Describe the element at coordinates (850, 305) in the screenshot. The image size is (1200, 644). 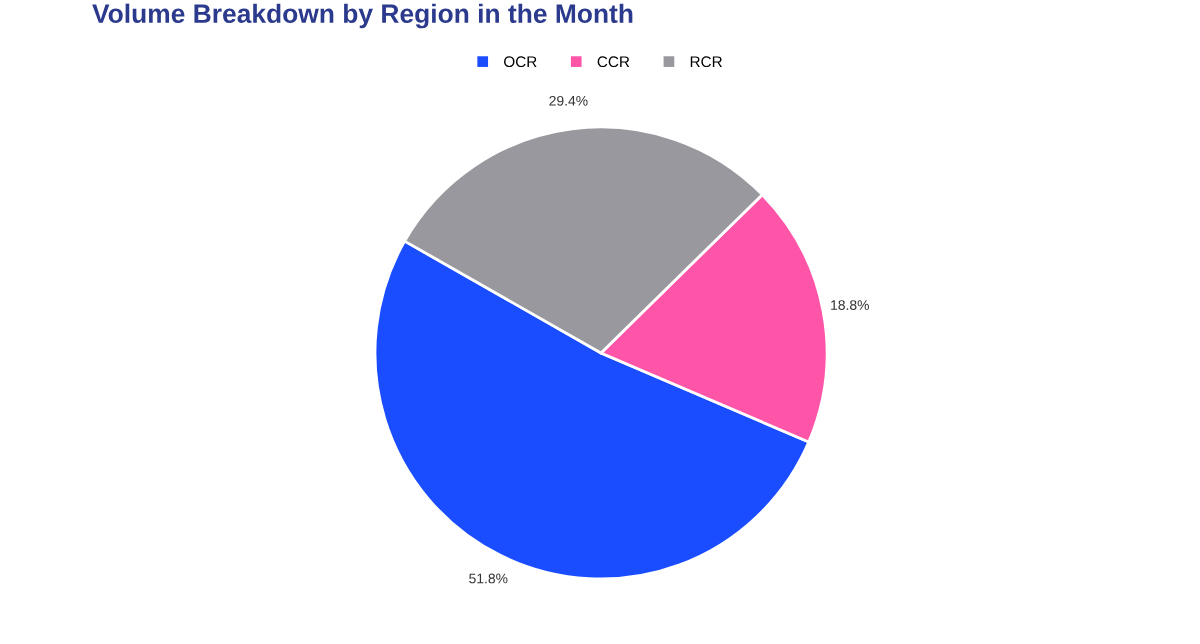
I see `data-label: 18.8%` at that location.